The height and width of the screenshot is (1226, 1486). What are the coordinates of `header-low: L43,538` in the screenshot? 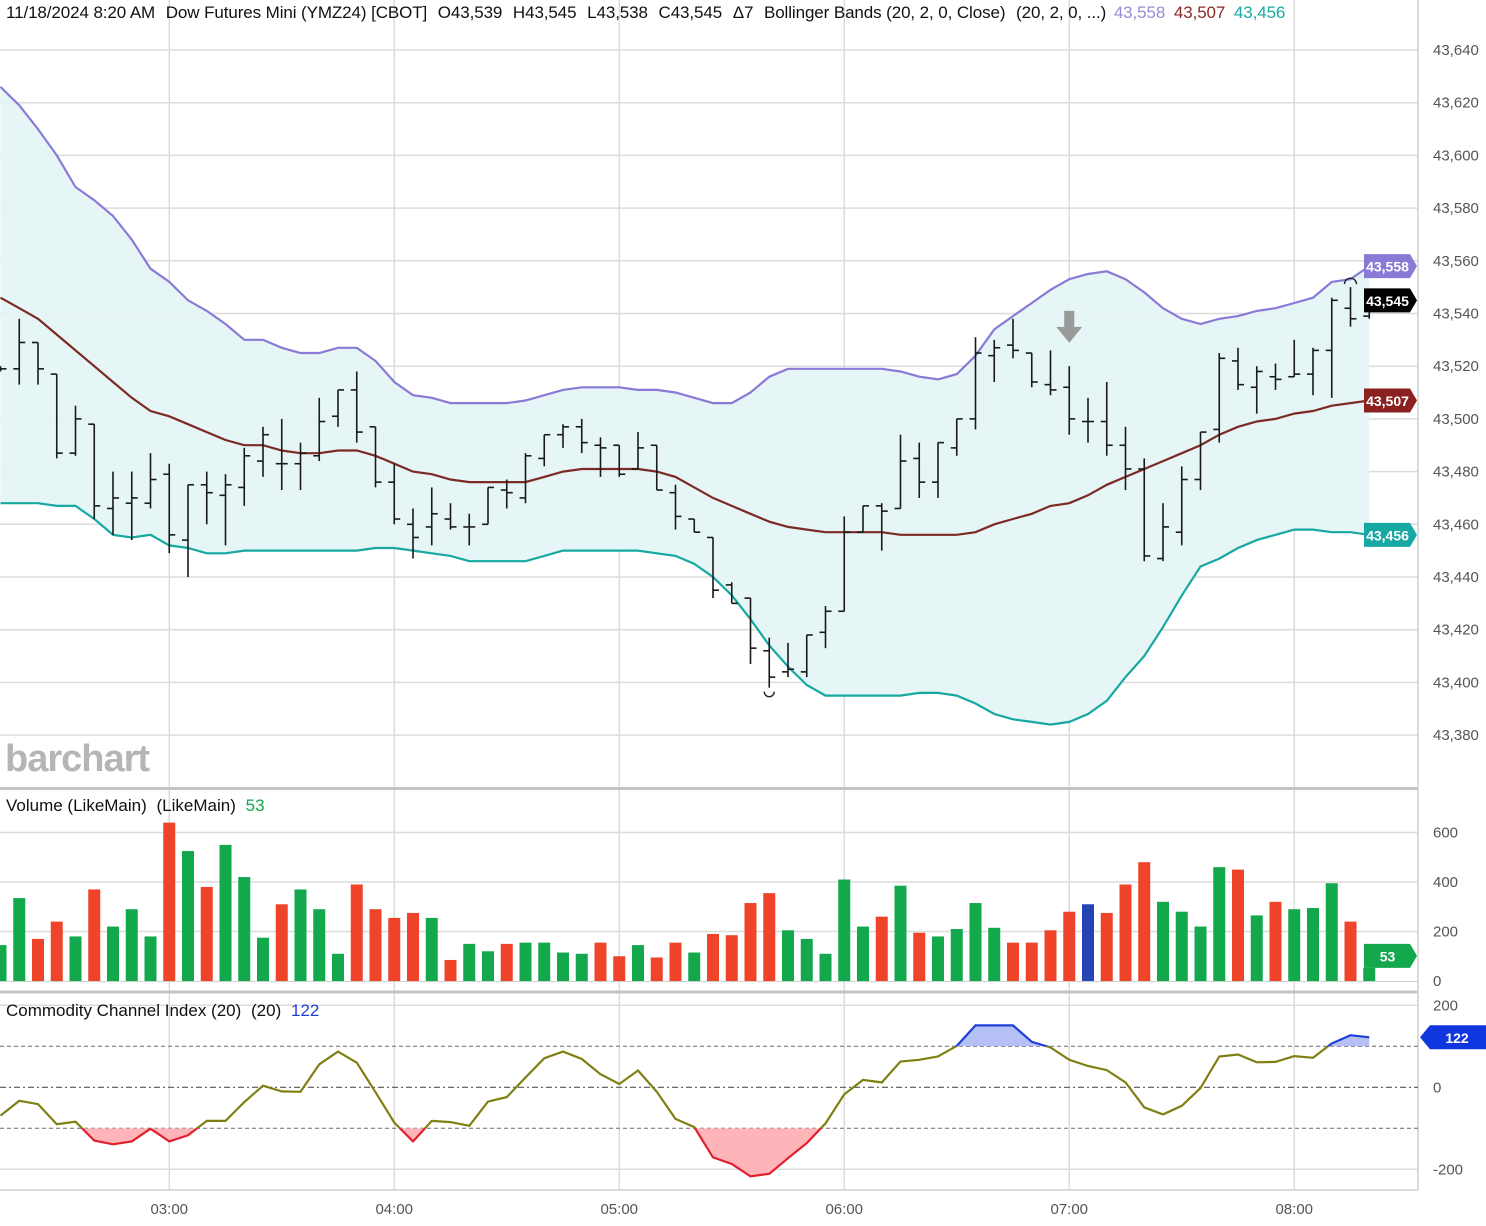 It's located at (617, 12).